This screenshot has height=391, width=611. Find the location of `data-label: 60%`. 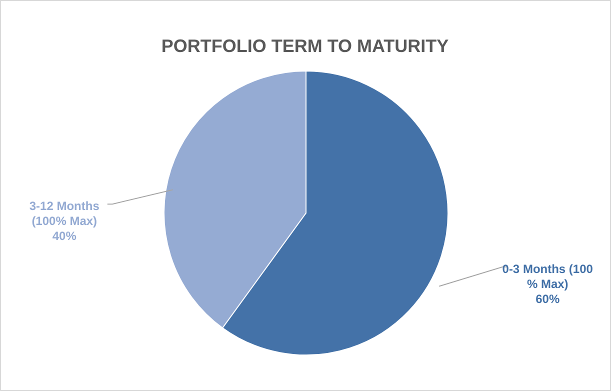

data-label: 60% is located at coordinates (548, 299).